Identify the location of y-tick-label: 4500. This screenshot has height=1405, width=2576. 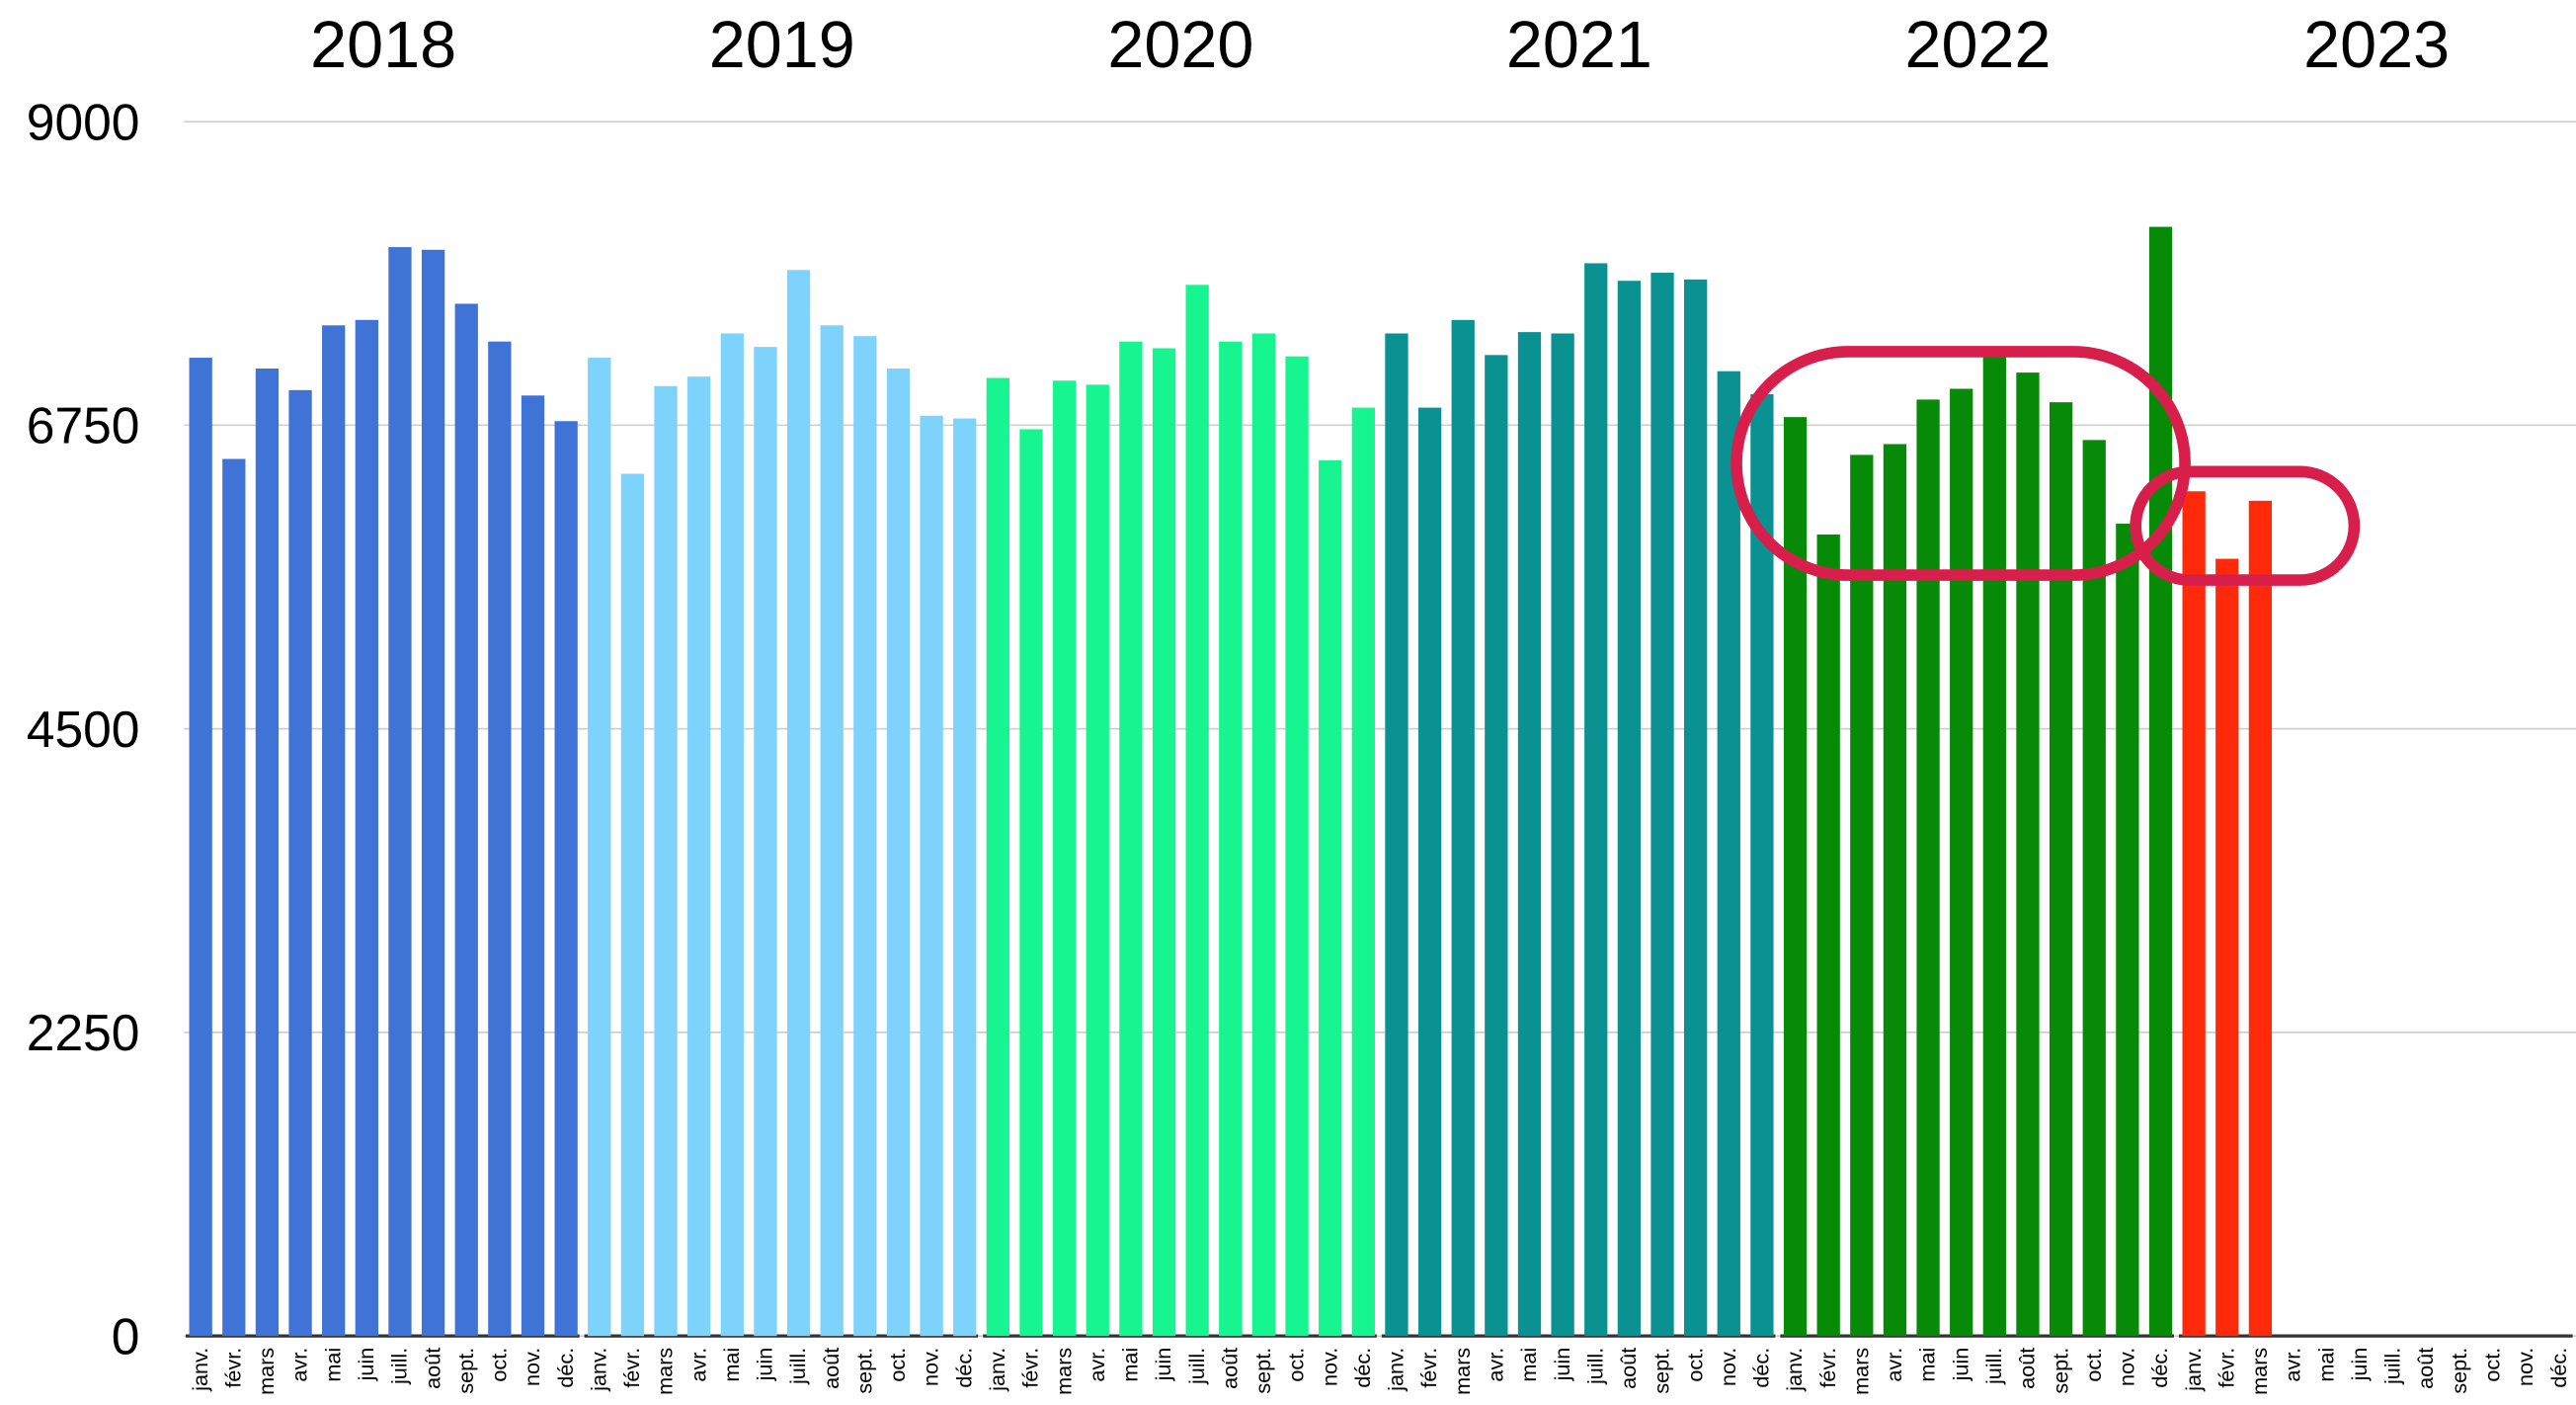
(83, 729).